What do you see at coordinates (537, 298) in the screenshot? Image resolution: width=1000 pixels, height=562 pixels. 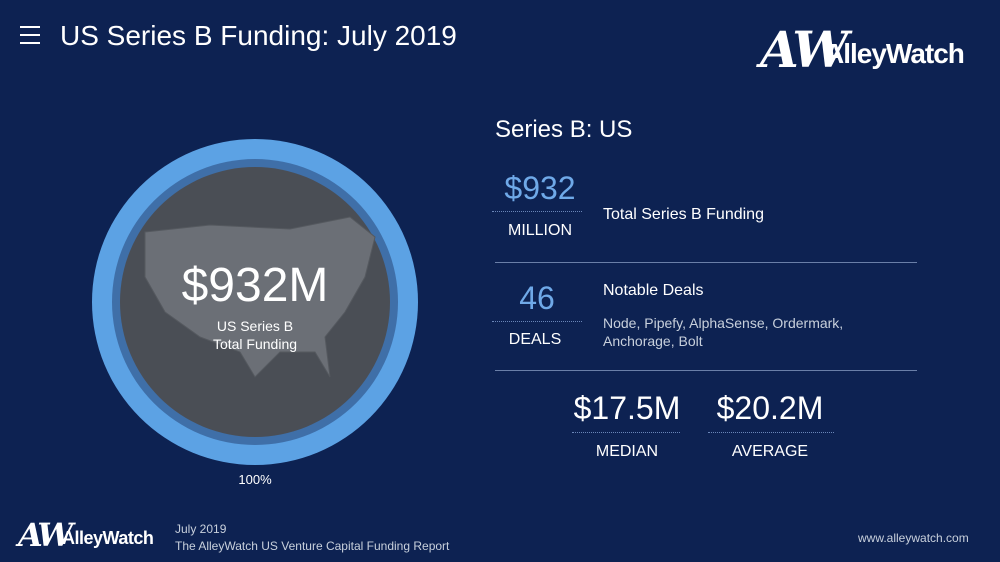 I see `stat-value: 46` at bounding box center [537, 298].